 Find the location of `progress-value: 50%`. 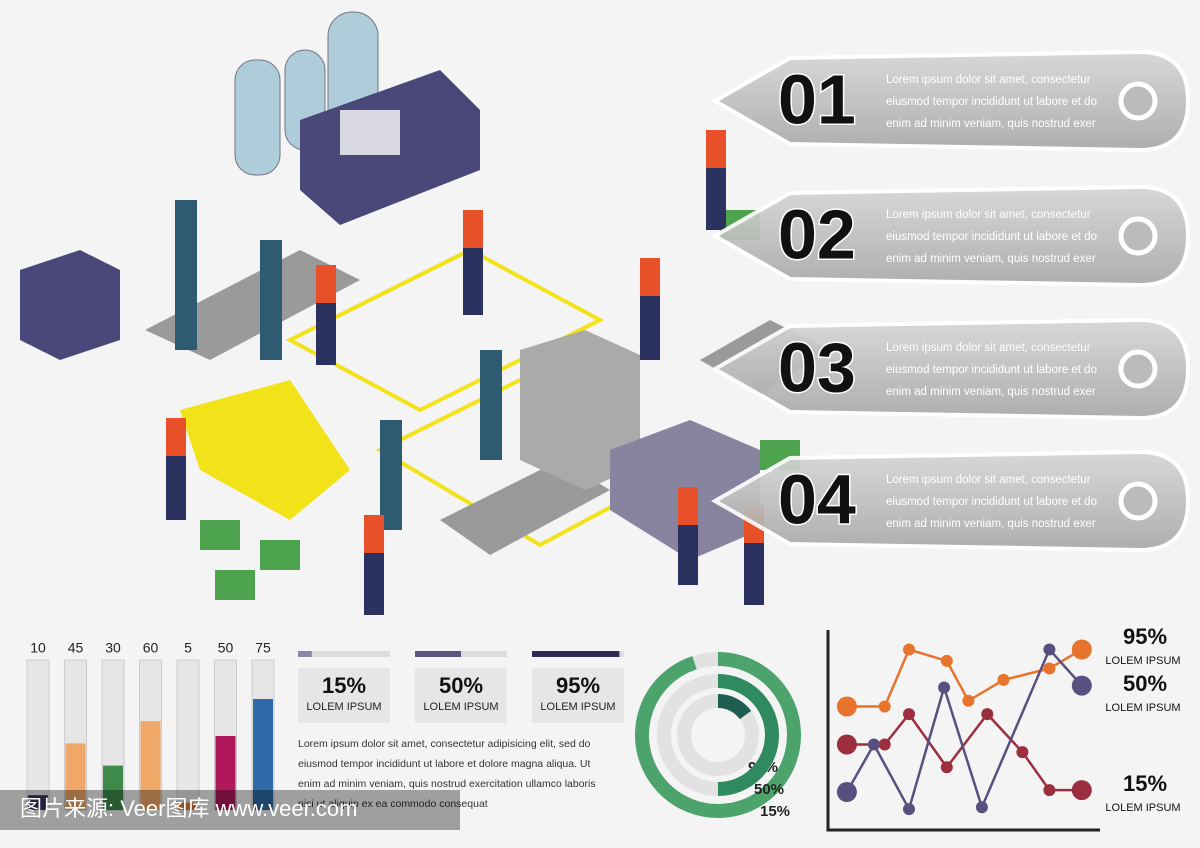

progress-value: 50% is located at coordinates (461, 685).